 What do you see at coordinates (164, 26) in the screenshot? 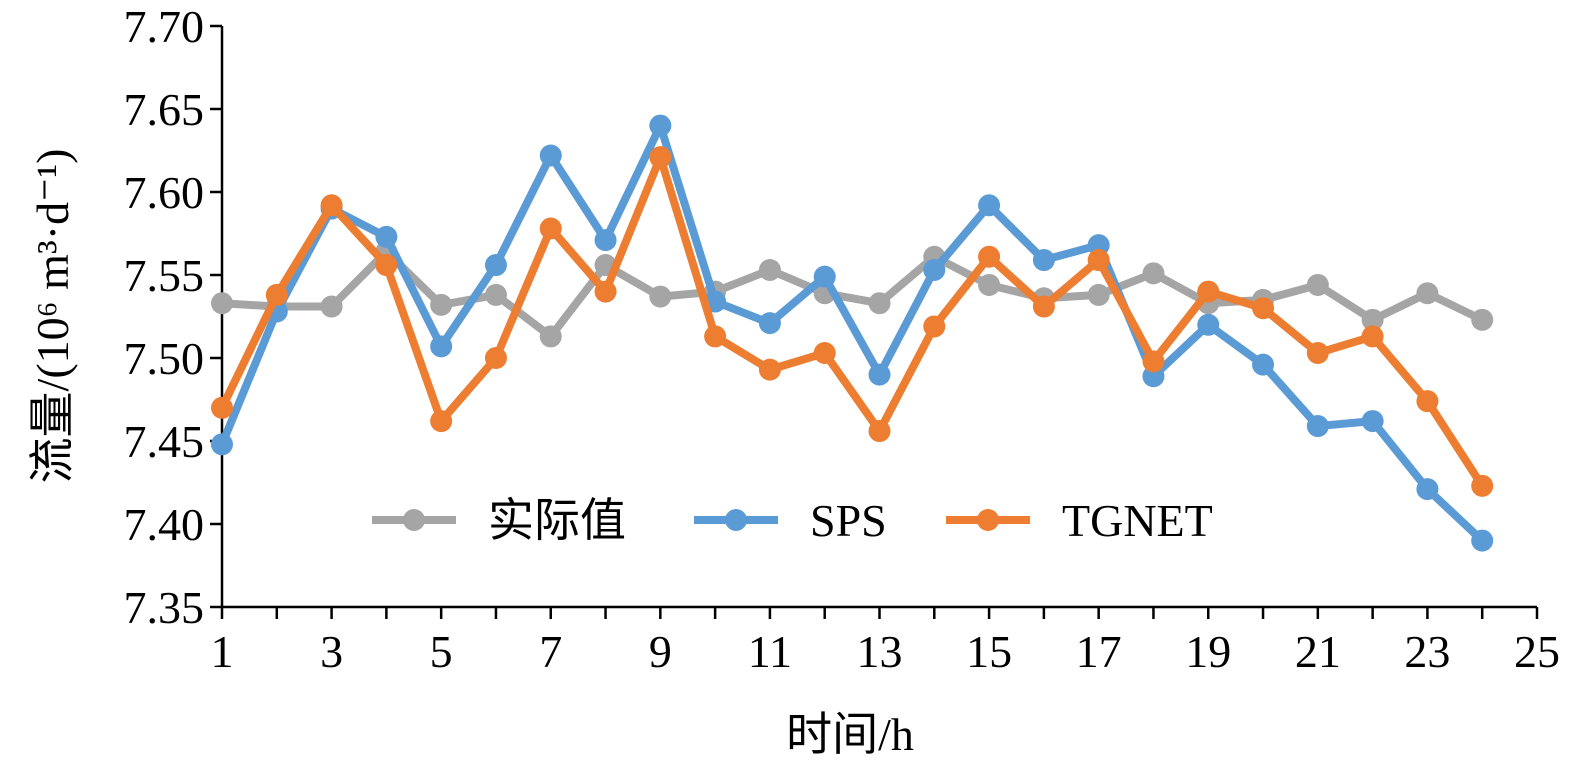
I see `y-tick-label: 7.70` at bounding box center [164, 26].